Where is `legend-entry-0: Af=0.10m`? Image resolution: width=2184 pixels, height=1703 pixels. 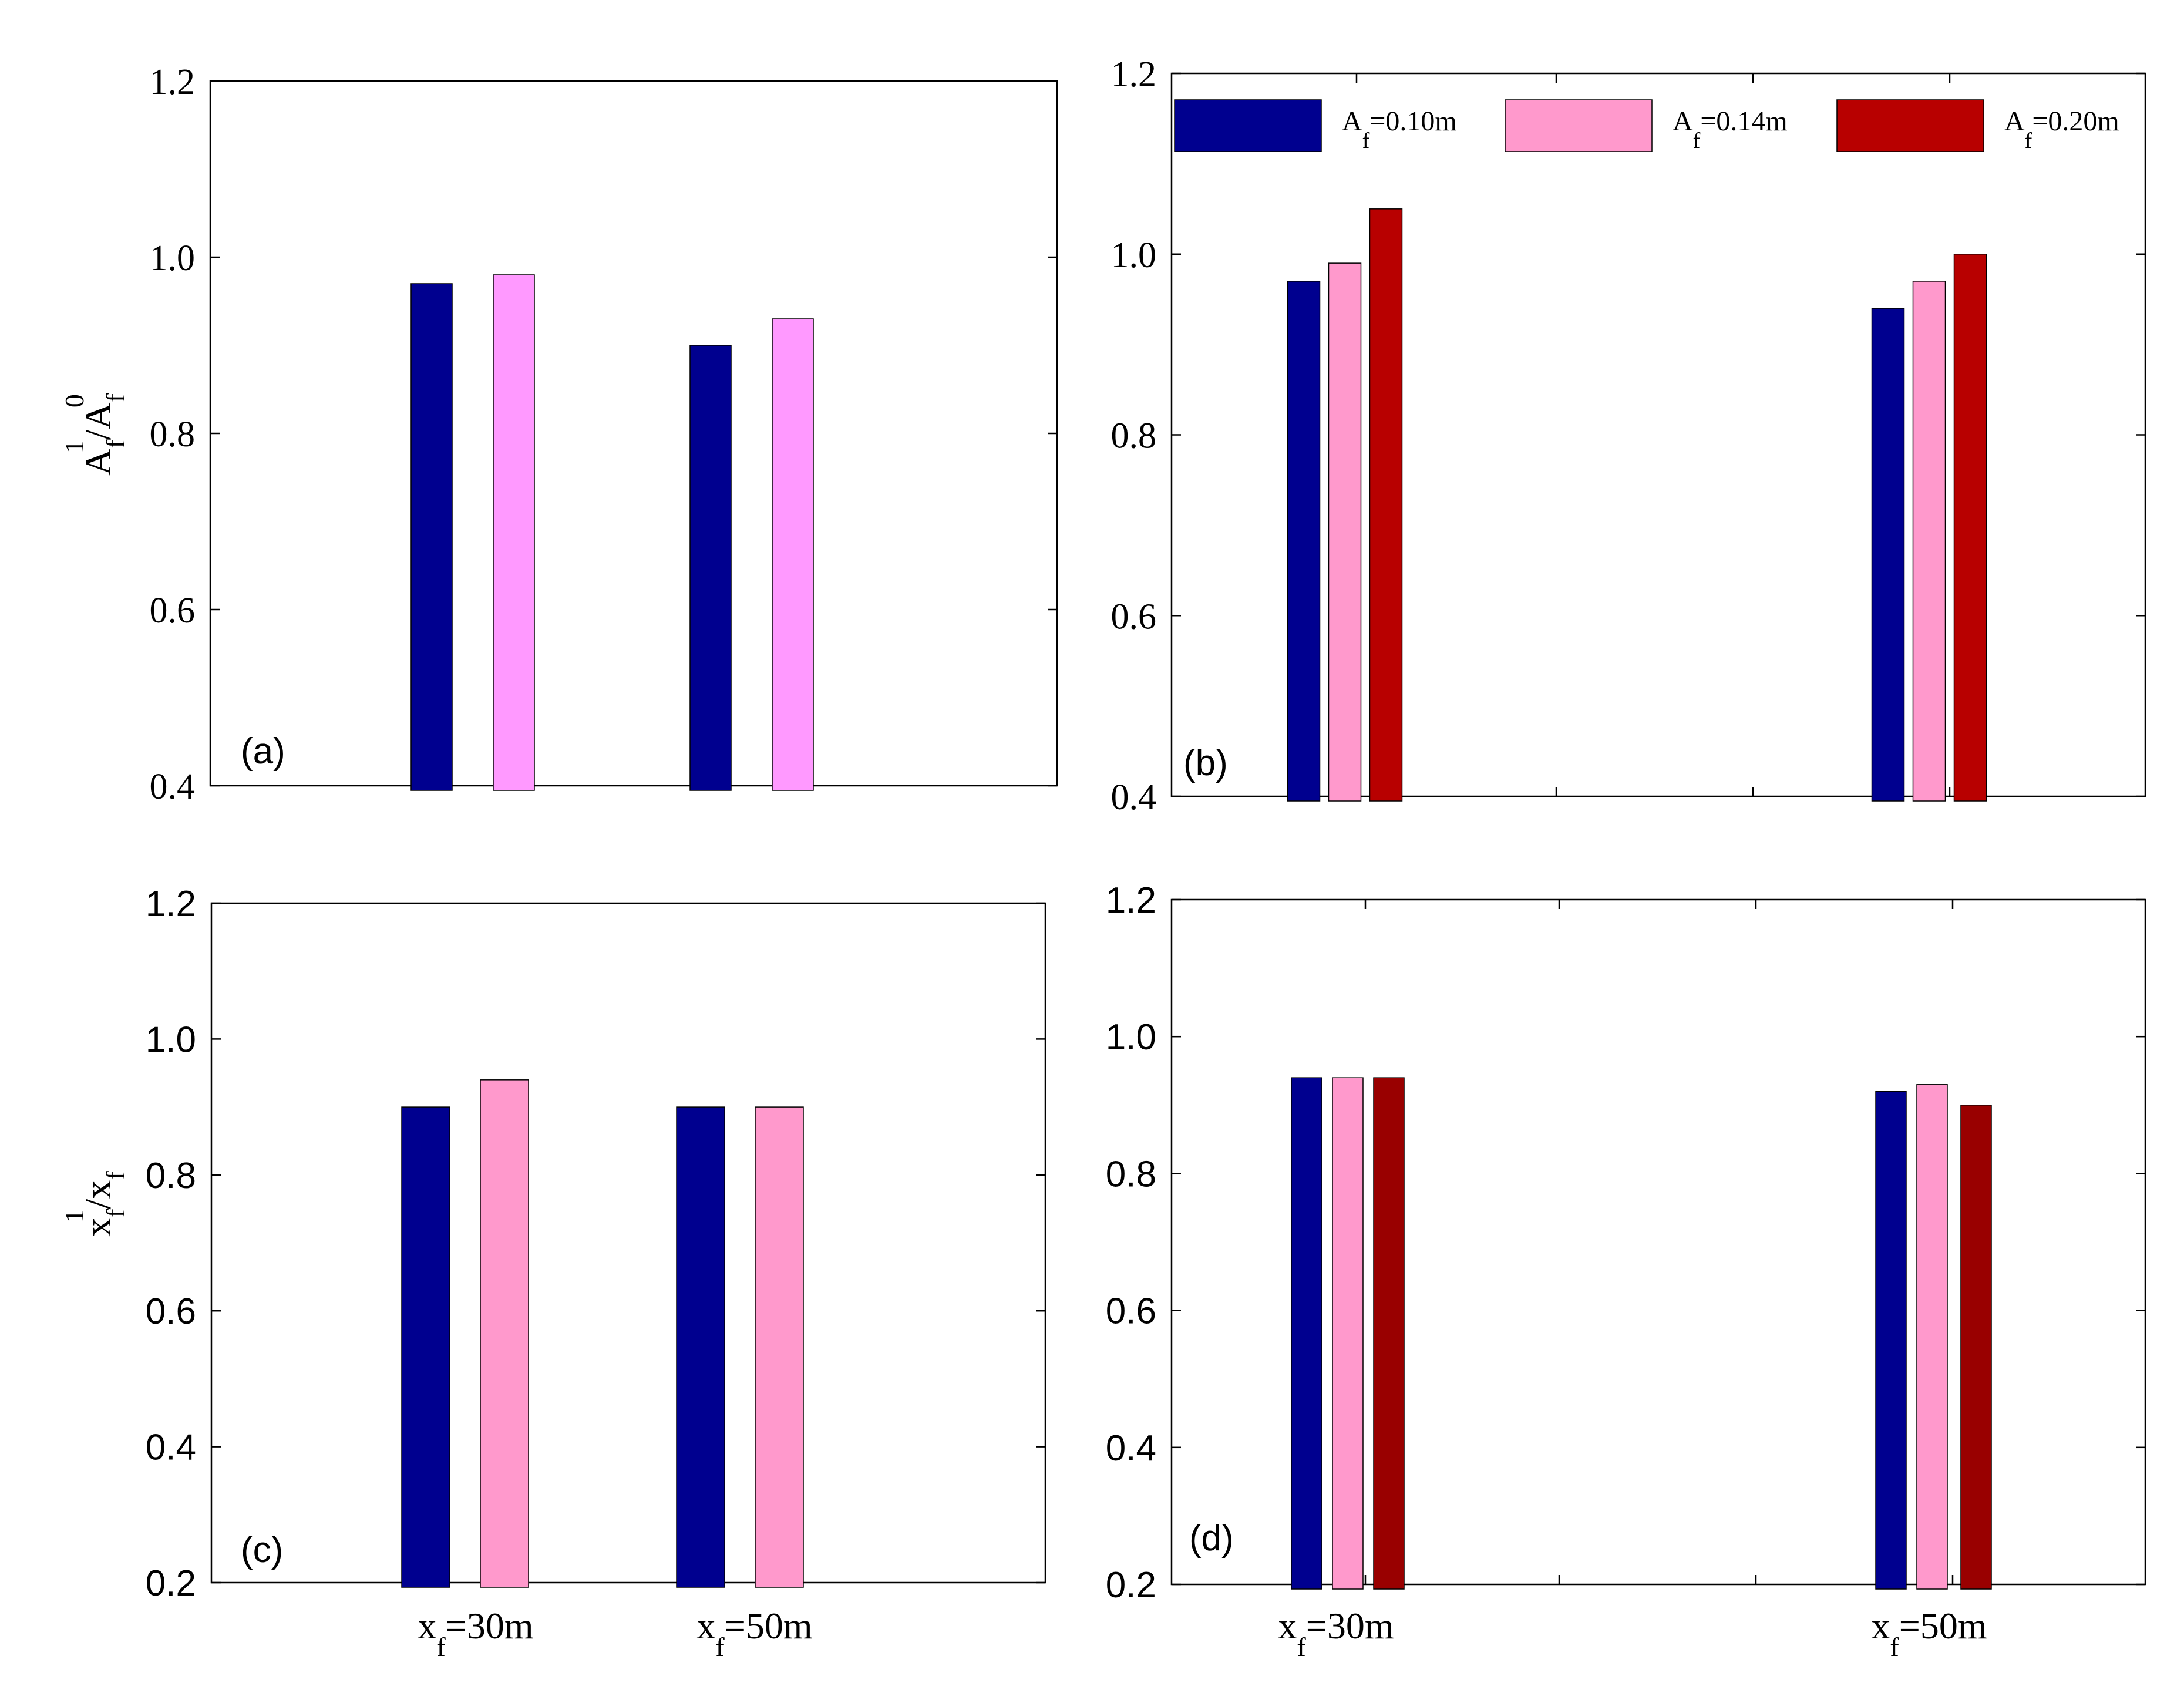
legend-entry-0: Af=0.10m is located at coordinates (1315, 126).